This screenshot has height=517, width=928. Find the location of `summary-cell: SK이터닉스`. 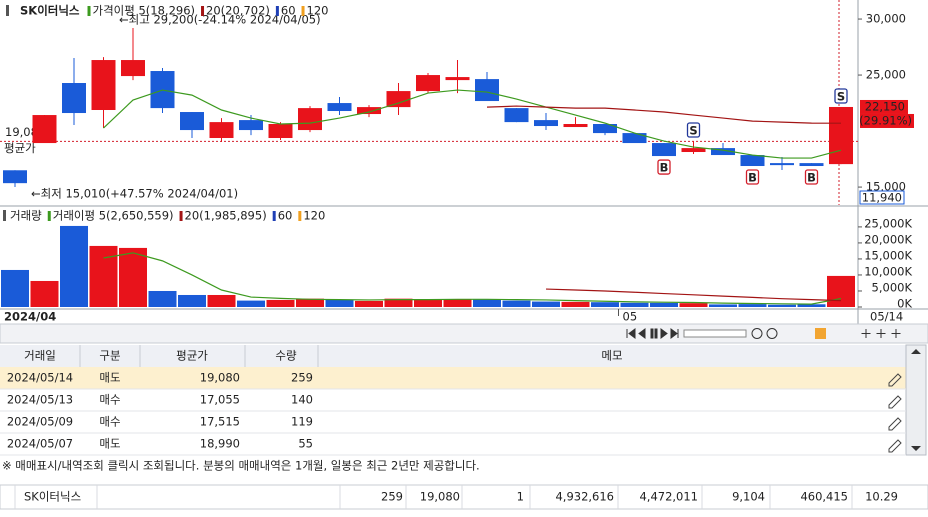

summary-cell: SK이터닉스 is located at coordinates (52, 497).